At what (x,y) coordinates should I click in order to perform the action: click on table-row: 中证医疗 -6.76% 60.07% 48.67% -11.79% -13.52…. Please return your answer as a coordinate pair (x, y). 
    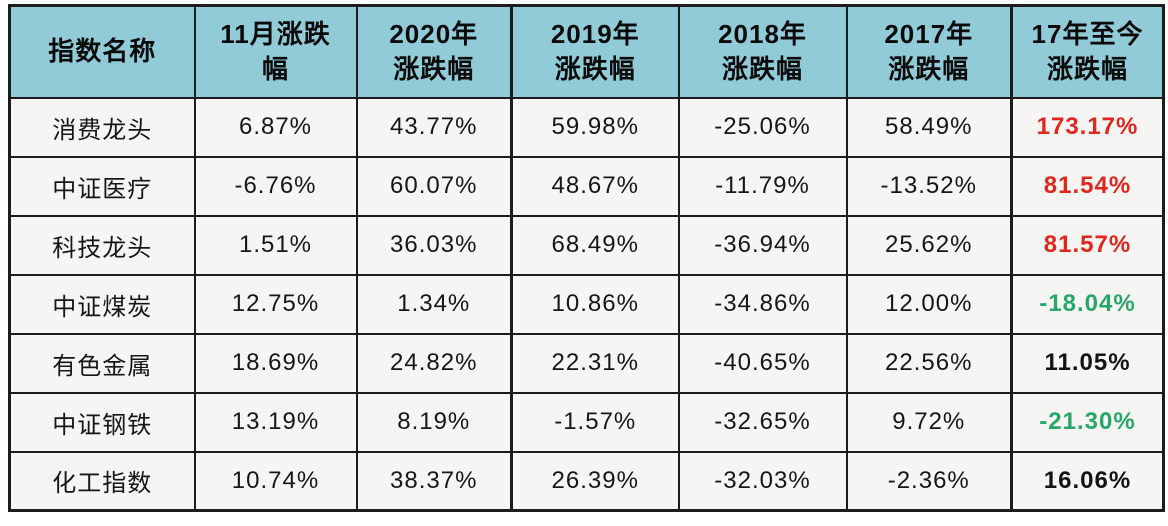
    Looking at the image, I should click on (586, 186).